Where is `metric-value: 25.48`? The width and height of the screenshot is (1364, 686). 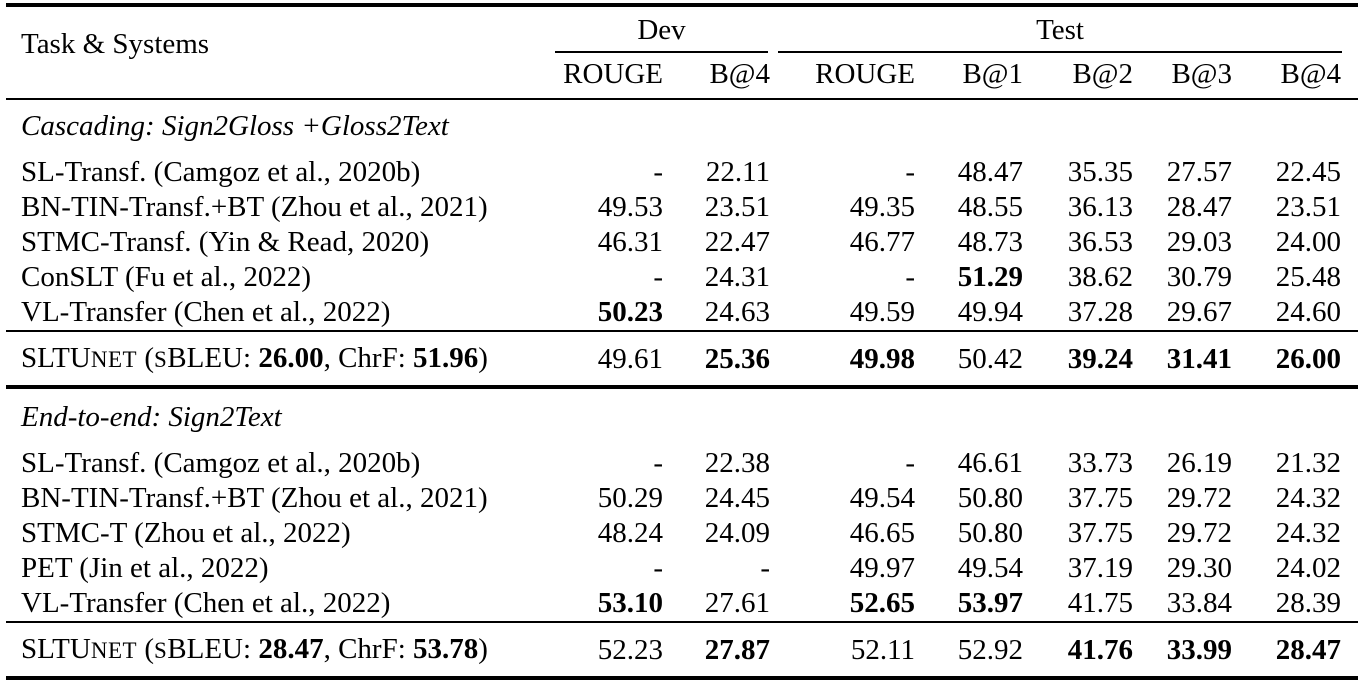
metric-value: 25.48 is located at coordinates (1308, 277).